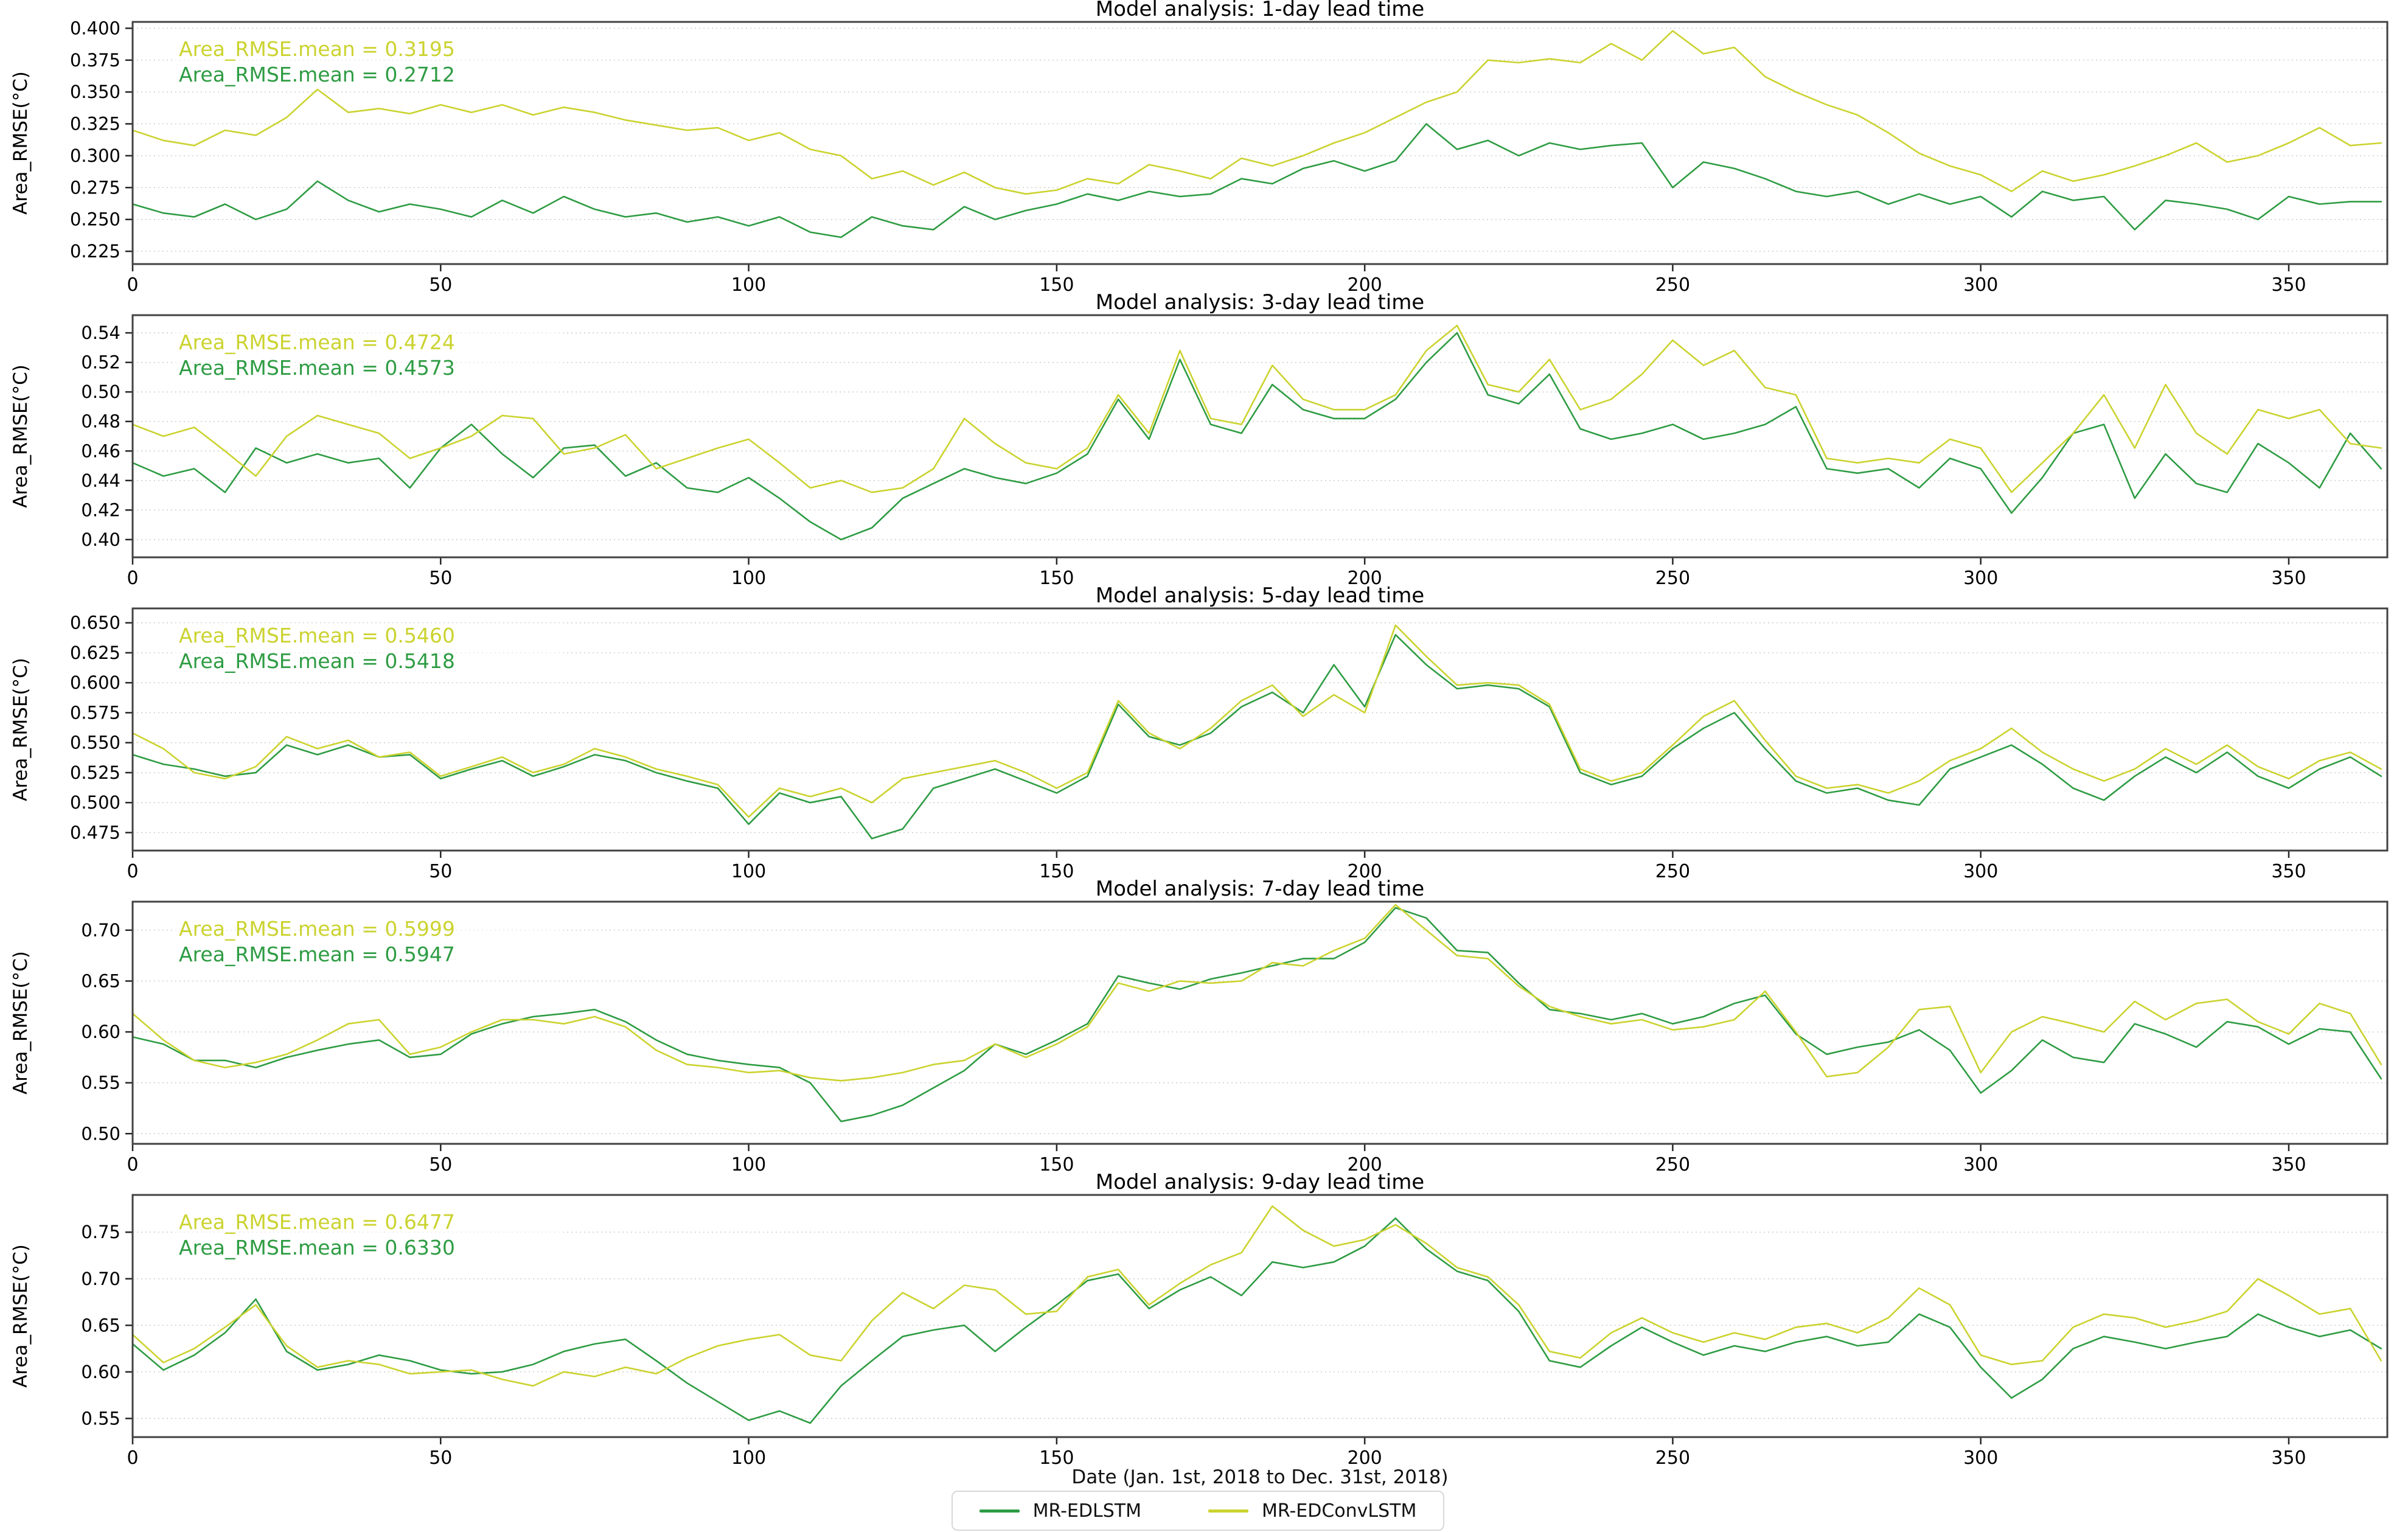  I want to click on y-tick-label: 0.65, so click(100, 980).